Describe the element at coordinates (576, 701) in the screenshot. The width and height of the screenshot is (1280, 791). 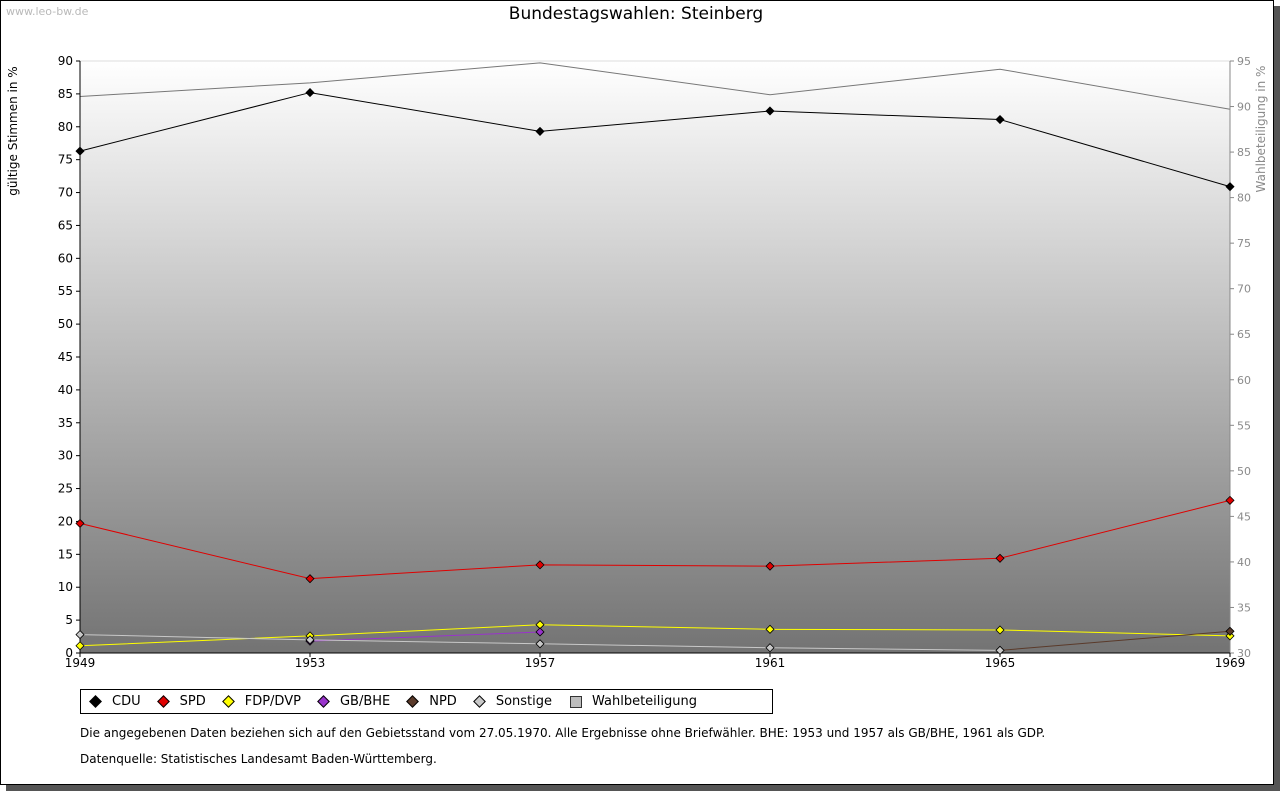
I see `legend-box-wahlbeteiligung` at that location.